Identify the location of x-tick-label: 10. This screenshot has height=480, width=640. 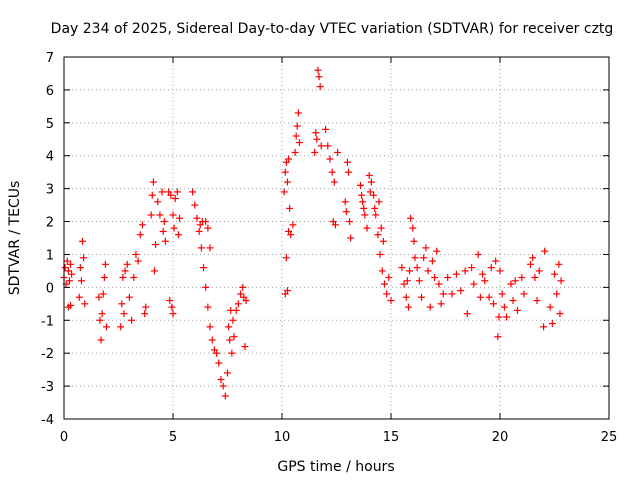
(282, 437).